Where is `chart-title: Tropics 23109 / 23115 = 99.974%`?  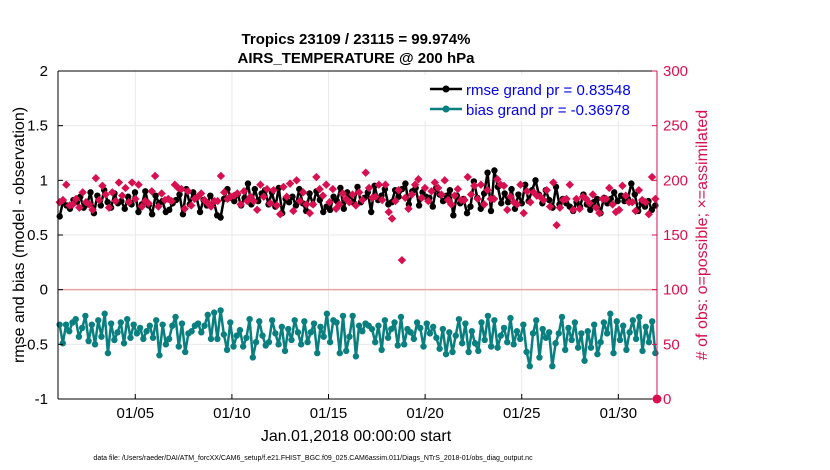
chart-title: Tropics 23109 / 23115 = 99.974% is located at coordinates (356, 39).